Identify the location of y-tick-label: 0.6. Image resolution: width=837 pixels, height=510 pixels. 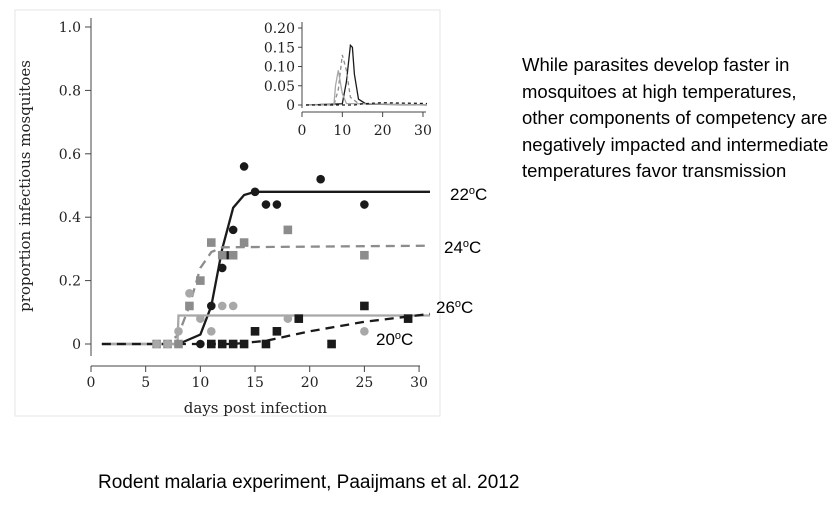
(70, 155).